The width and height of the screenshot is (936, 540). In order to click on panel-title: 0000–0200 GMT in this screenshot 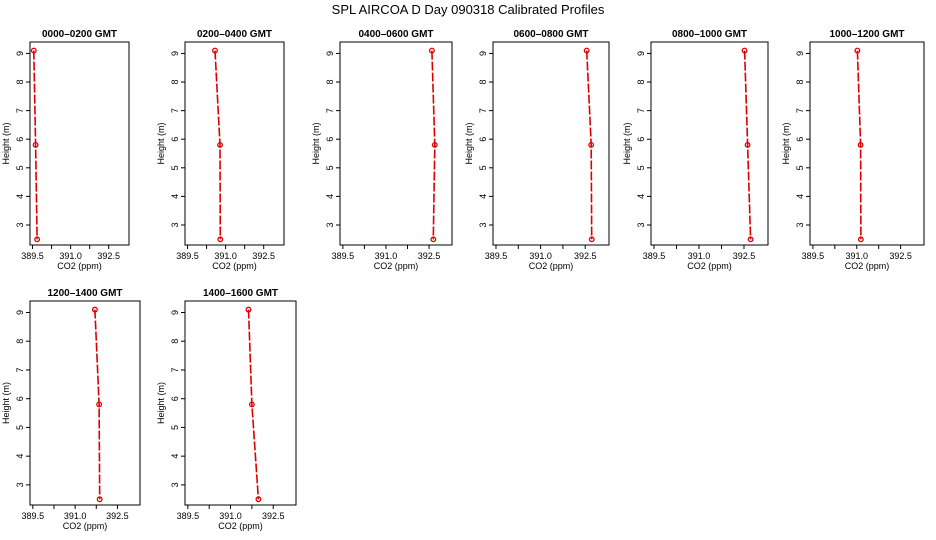, I will do `click(79, 34)`.